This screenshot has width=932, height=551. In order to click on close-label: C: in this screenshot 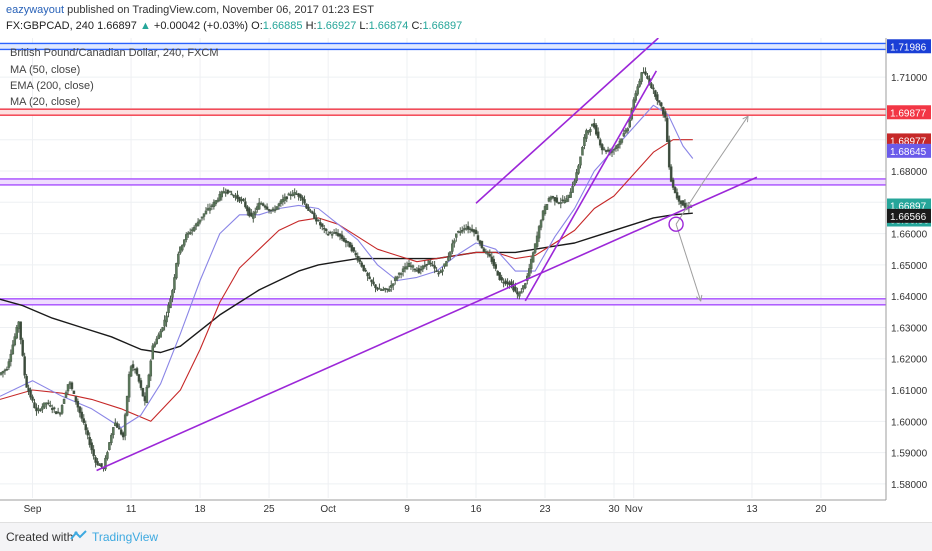, I will do `click(417, 26)`.